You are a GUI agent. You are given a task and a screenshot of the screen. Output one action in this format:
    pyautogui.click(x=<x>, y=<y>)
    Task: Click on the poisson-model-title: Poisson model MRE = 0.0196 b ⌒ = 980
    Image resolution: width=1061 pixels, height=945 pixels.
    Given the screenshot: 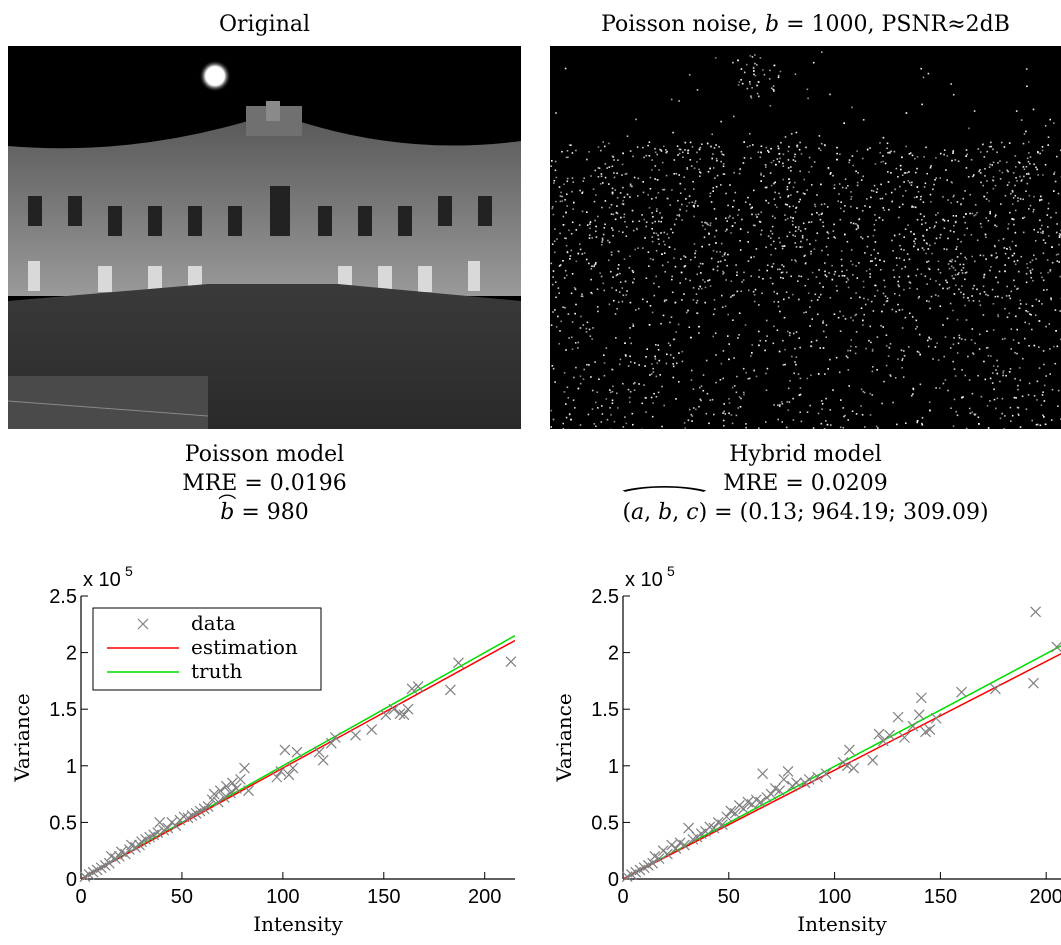 What is the action you would take?
    pyautogui.click(x=264, y=483)
    